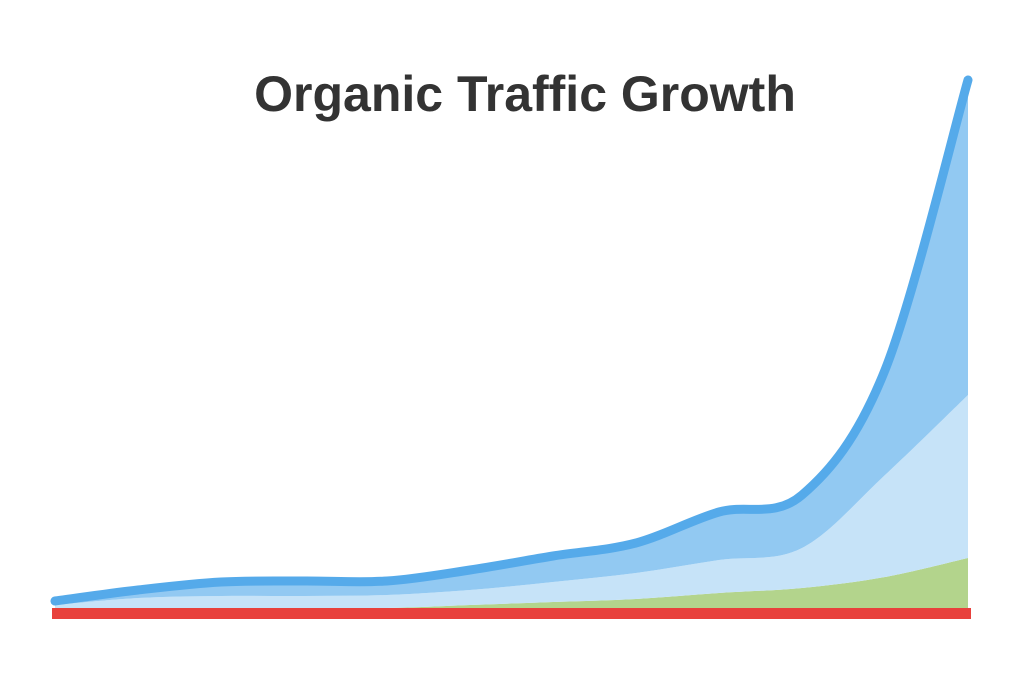 This screenshot has width=1024, height=683. Describe the element at coordinates (525, 94) in the screenshot. I see `chart-title: Organic Traffic Growth` at that location.